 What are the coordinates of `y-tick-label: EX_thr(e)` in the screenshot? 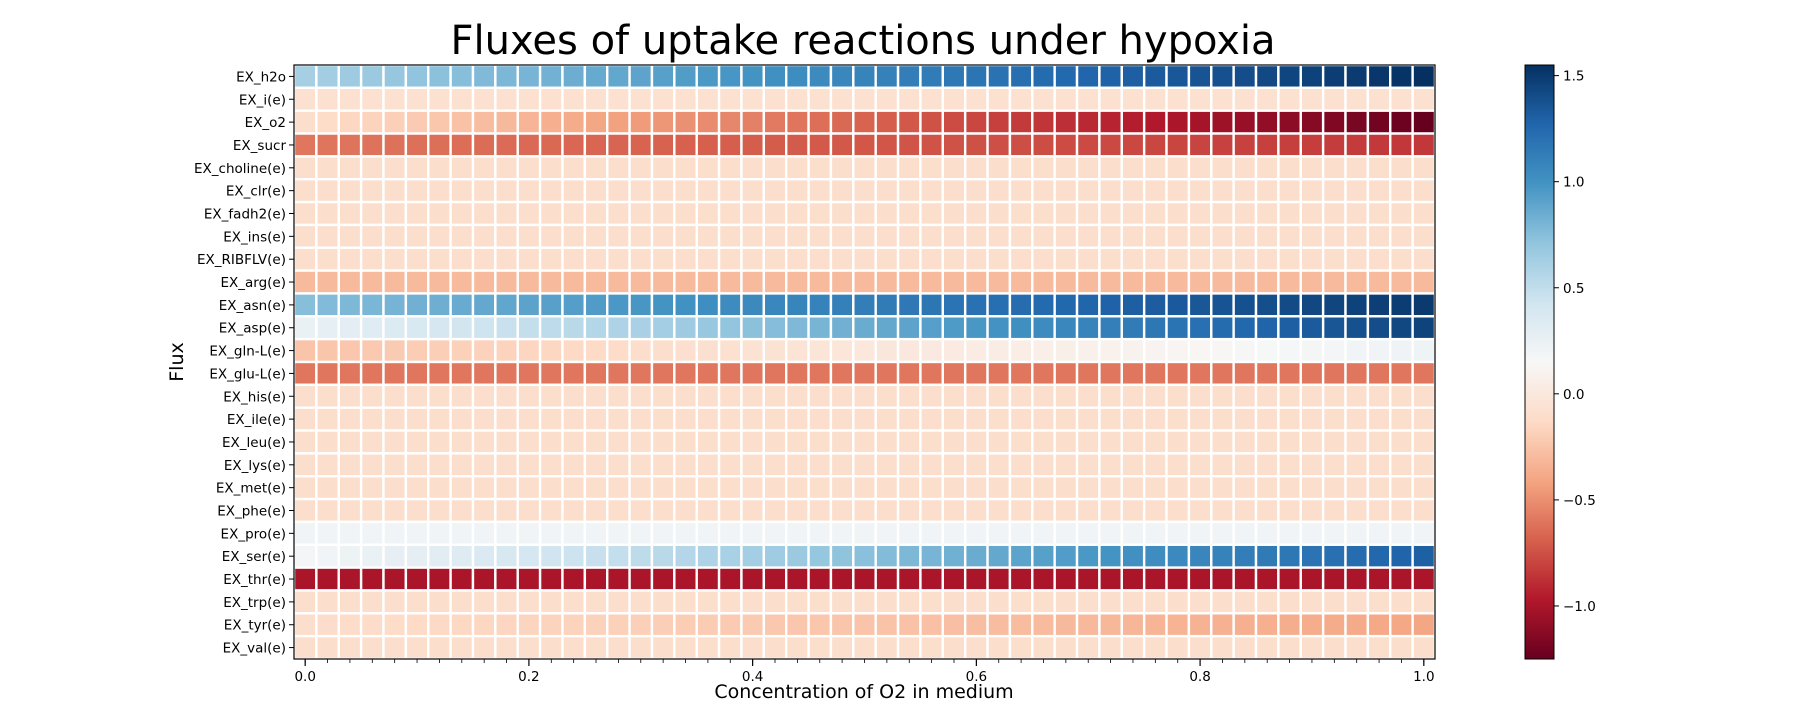 It's located at (254, 580).